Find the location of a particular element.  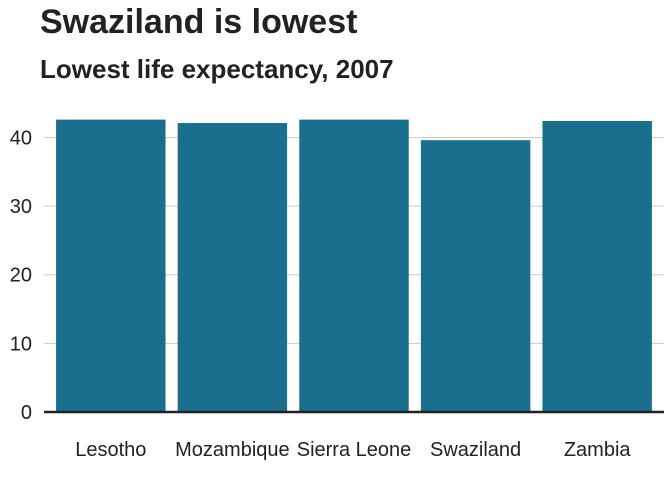

x-tick-label: Zambia is located at coordinates (598, 450).